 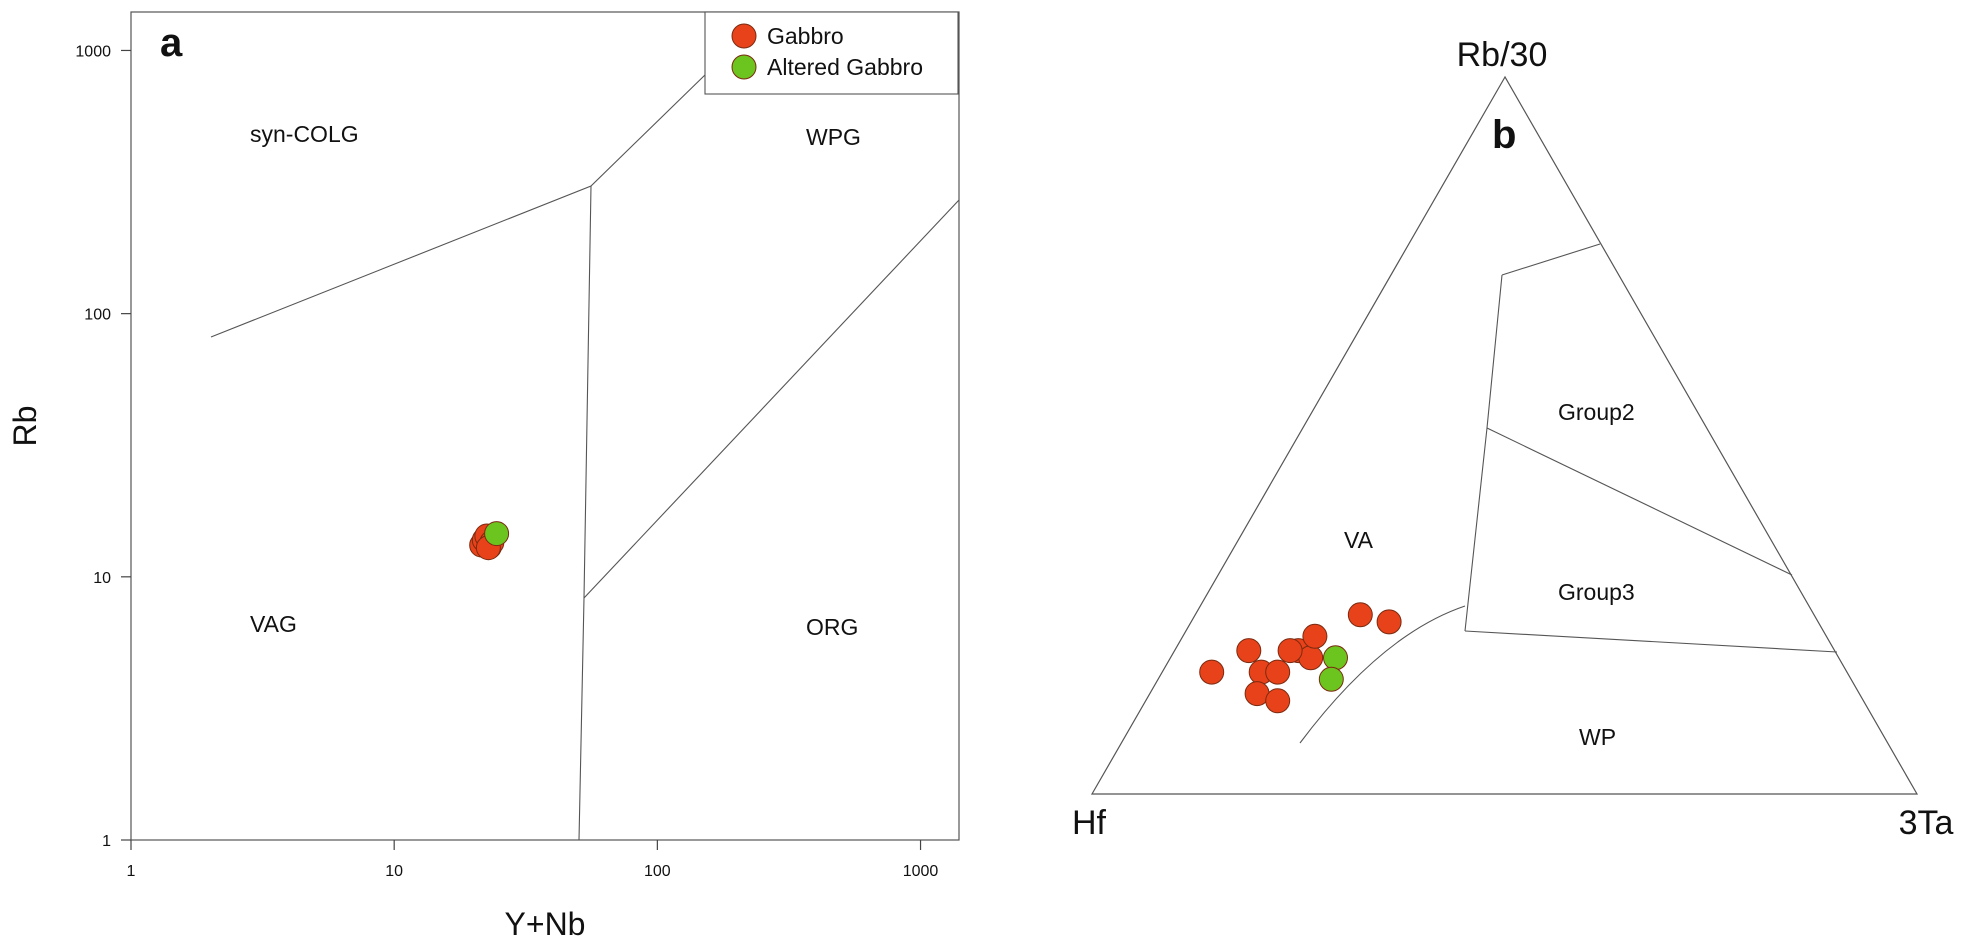 I want to click on boundary-group2-group3, so click(x=1639, y=501).